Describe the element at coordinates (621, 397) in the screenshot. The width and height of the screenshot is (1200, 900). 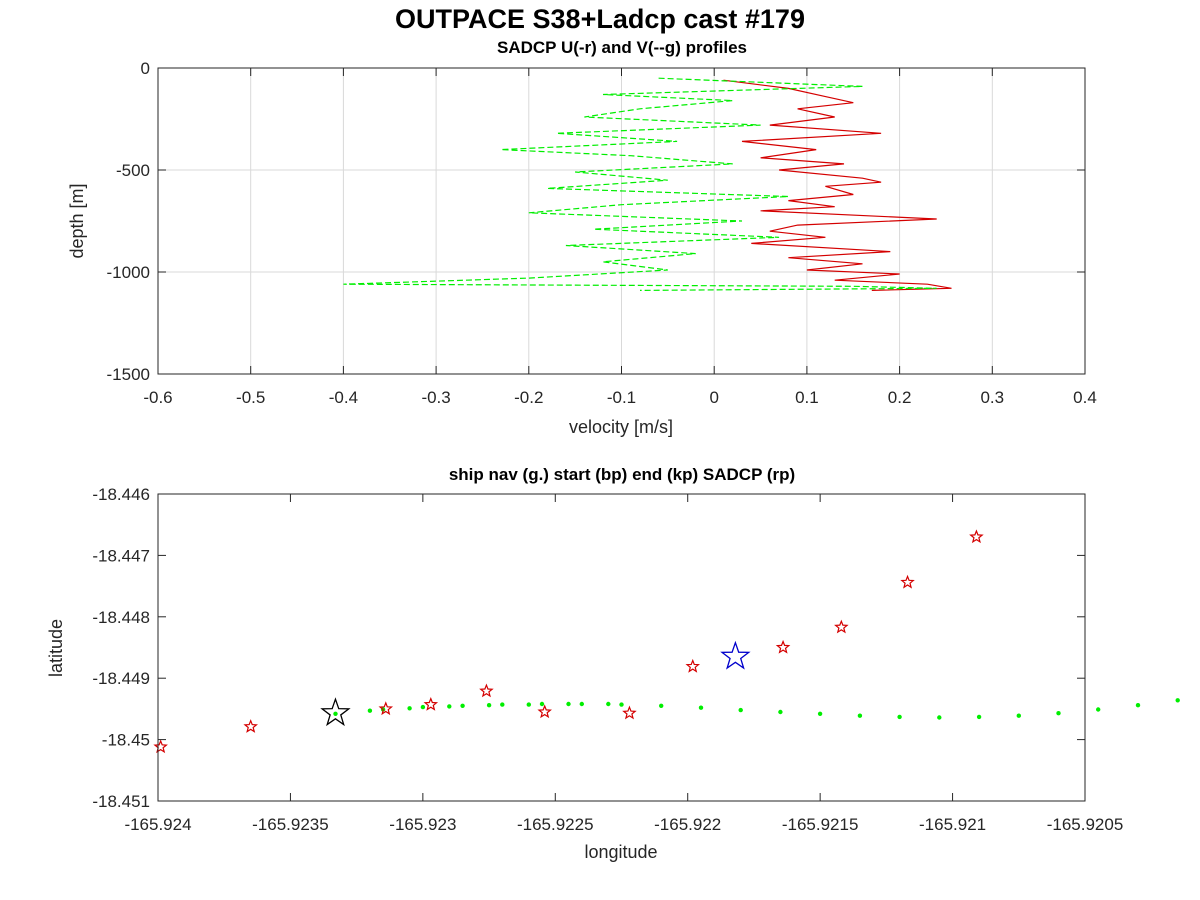
I see `profile-x-tick-label: -0.1` at that location.